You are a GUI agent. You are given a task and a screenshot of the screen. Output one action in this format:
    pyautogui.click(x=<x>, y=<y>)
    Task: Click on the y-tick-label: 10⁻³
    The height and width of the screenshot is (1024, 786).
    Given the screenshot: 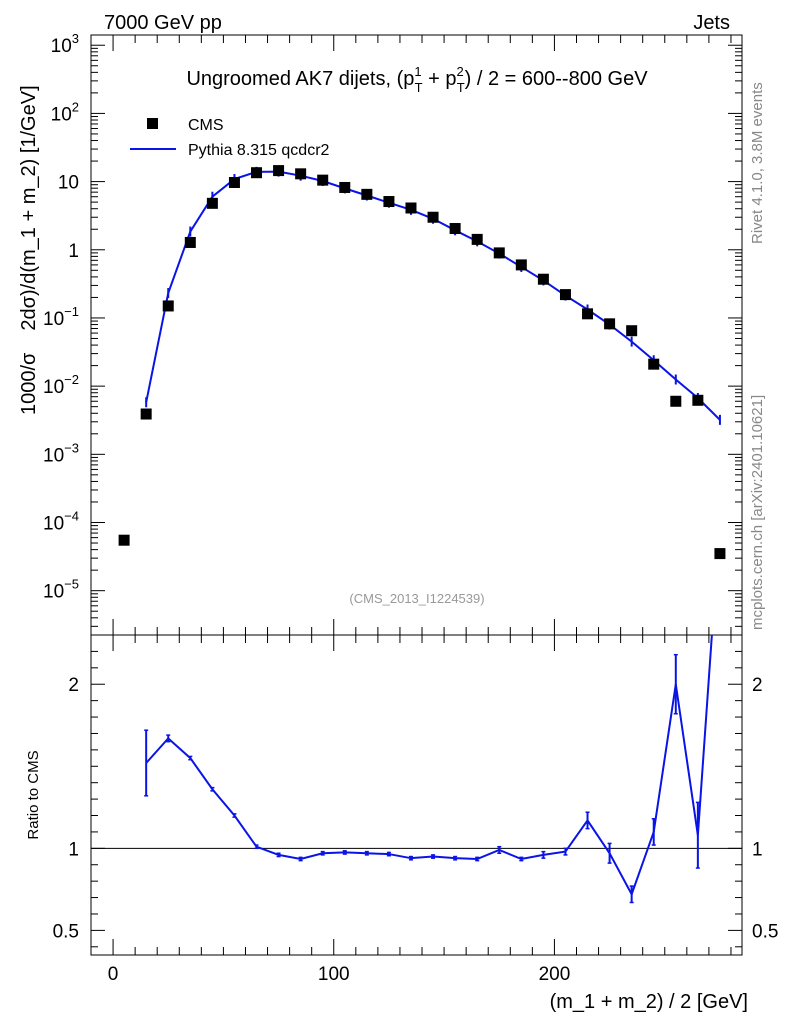 What is the action you would take?
    pyautogui.click(x=61, y=453)
    